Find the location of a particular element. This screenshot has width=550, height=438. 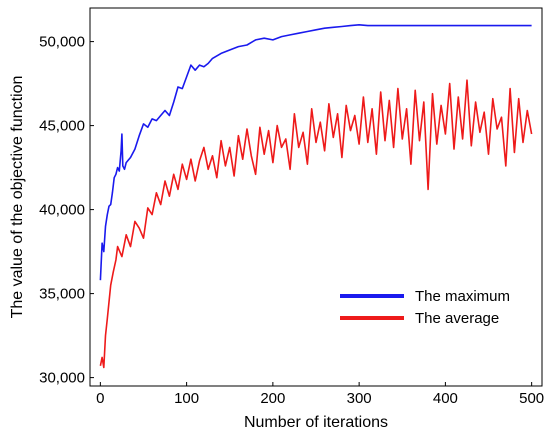

x-tick-label: 400 is located at coordinates (445, 398).